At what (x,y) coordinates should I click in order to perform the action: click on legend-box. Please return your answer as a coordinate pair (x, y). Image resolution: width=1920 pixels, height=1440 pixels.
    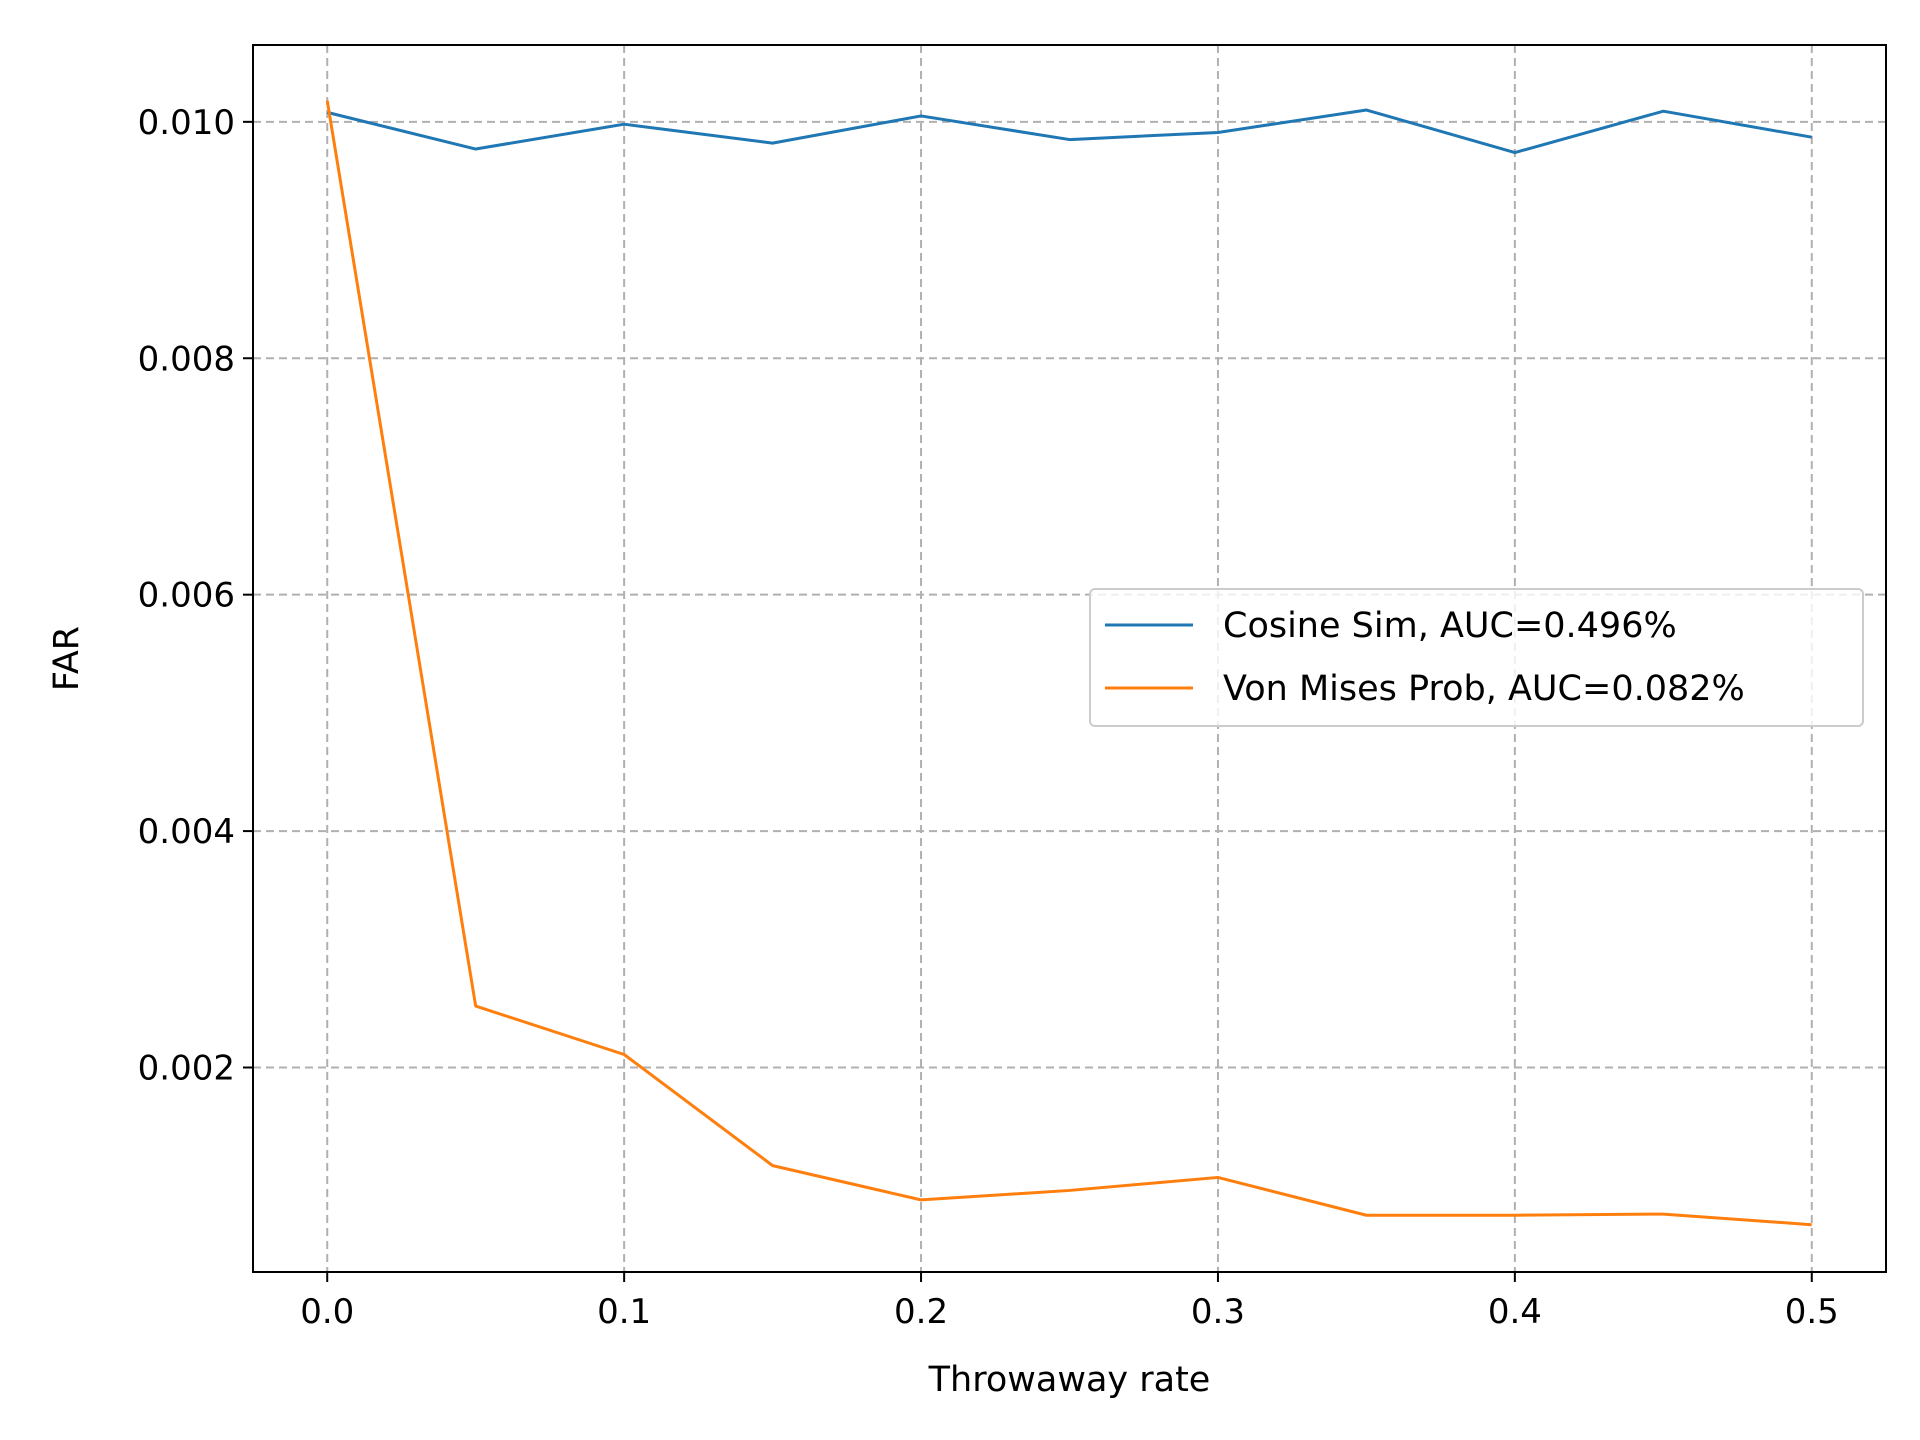
    Looking at the image, I should click on (1476, 657).